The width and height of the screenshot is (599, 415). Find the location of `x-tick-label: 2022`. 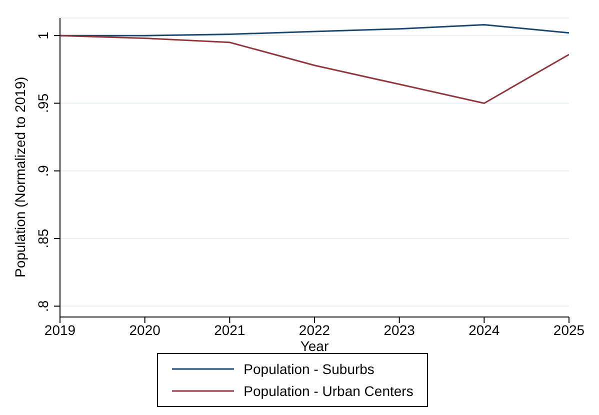

x-tick-label: 2022 is located at coordinates (314, 330).